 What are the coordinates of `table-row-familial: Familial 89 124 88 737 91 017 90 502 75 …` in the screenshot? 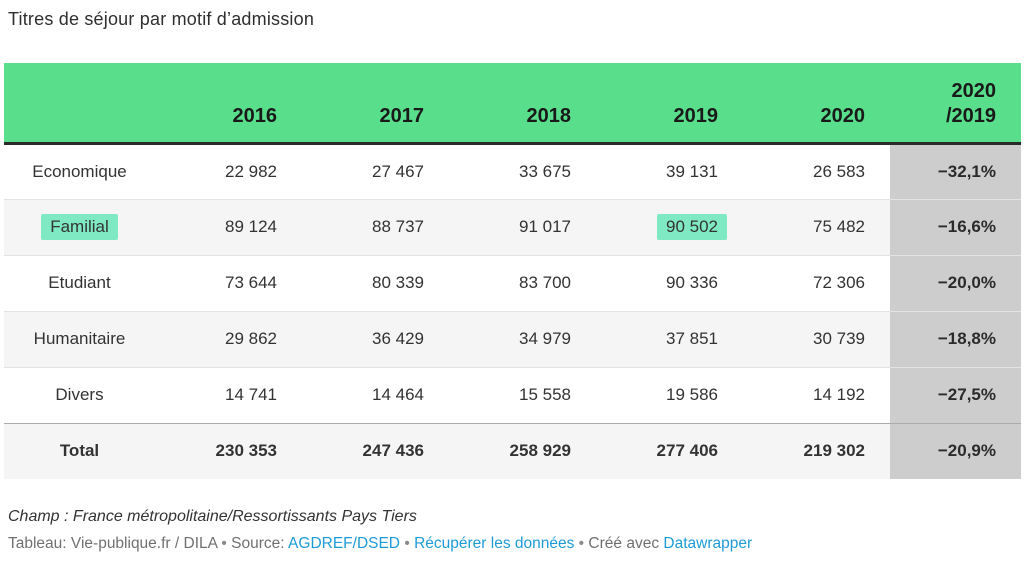 It's located at (512, 226).